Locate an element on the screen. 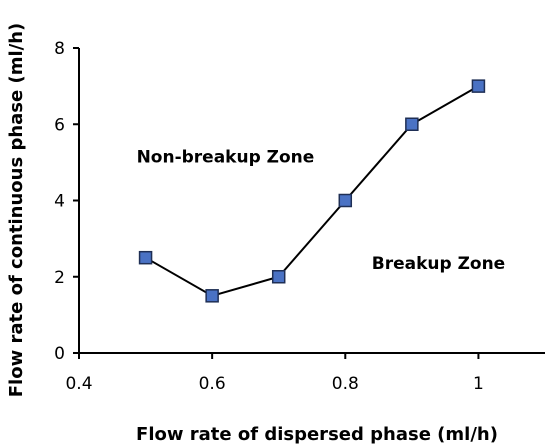 The width and height of the screenshot is (560, 448). x-tick-label: 0.6 is located at coordinates (212, 384).